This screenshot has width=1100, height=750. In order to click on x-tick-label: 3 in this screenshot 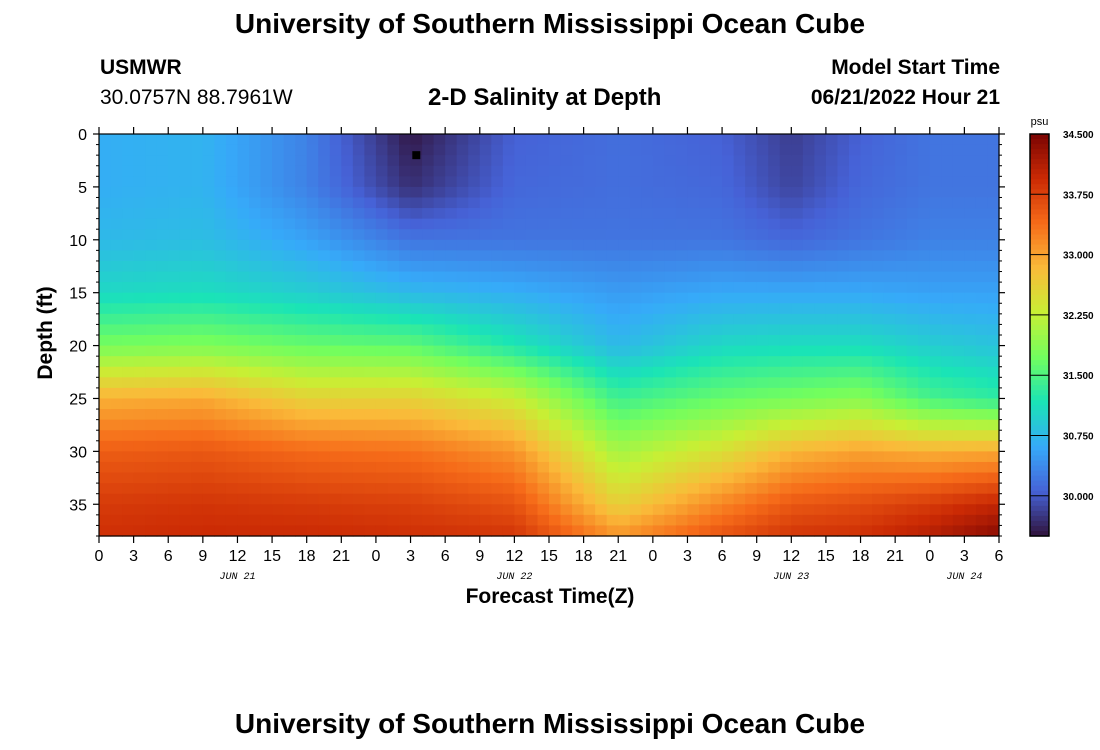, I will do `click(410, 556)`.